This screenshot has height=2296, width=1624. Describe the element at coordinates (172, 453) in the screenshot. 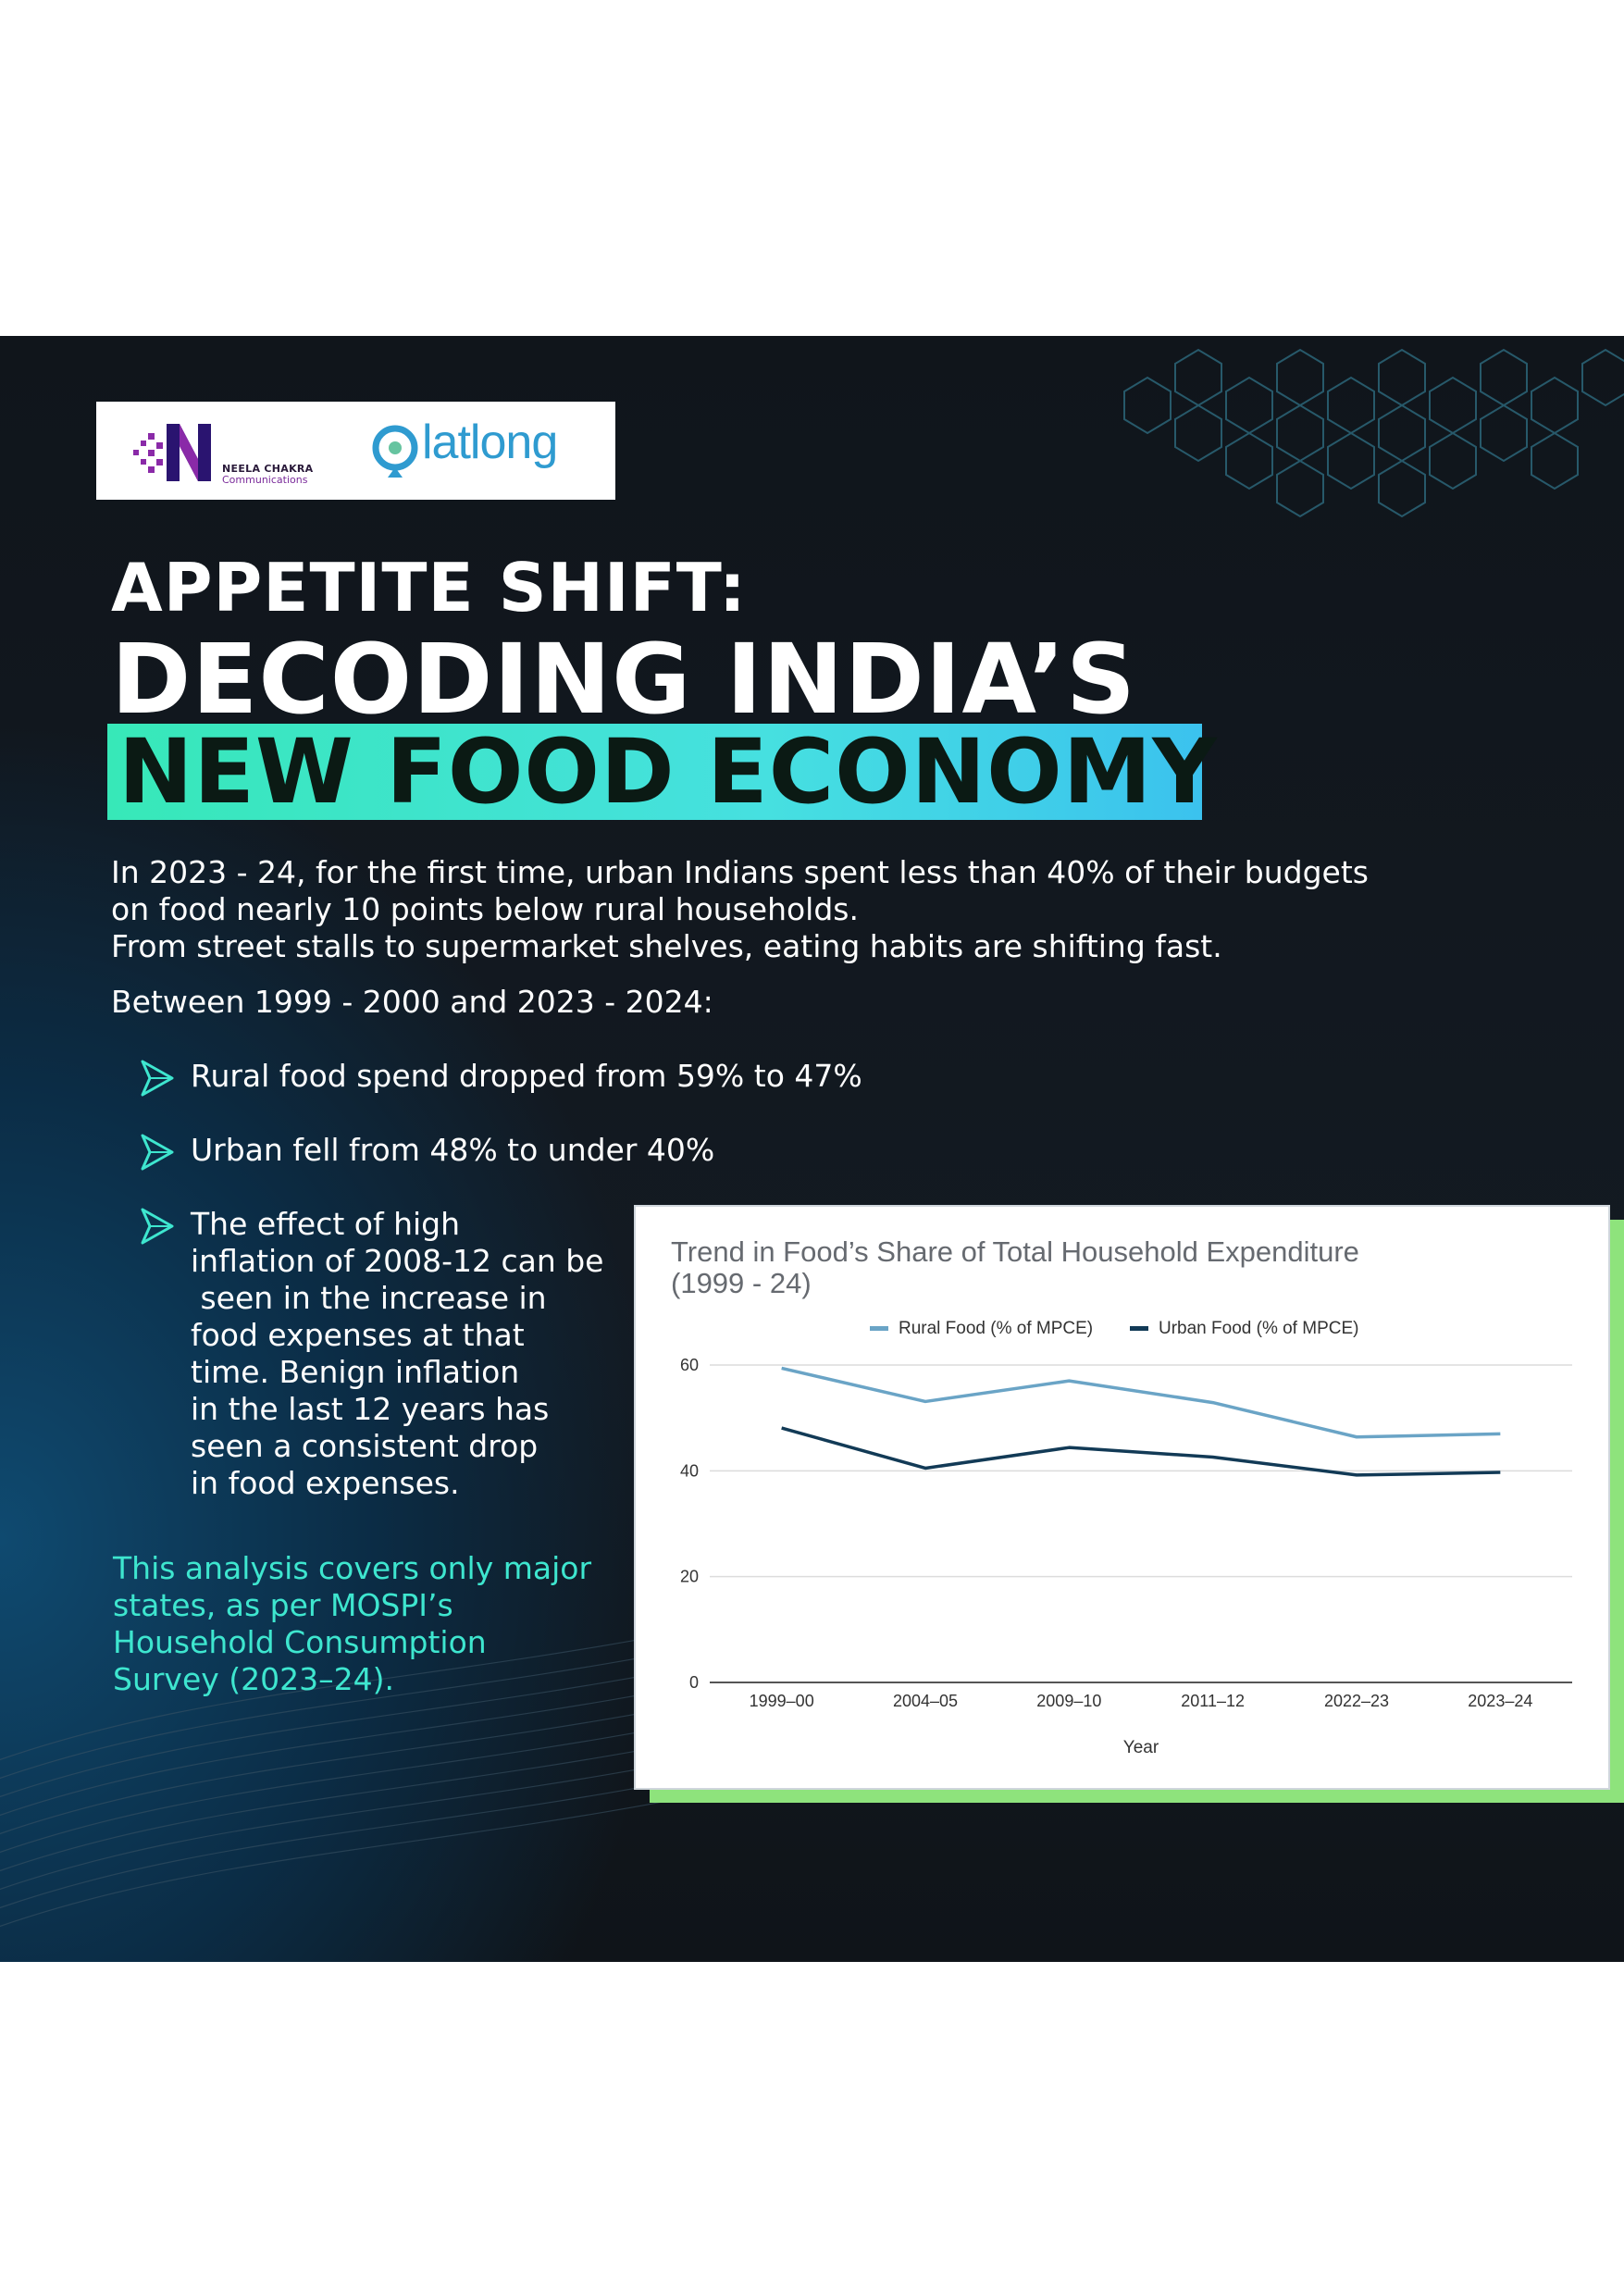

I see `neela-chakra-logo-icon` at that location.